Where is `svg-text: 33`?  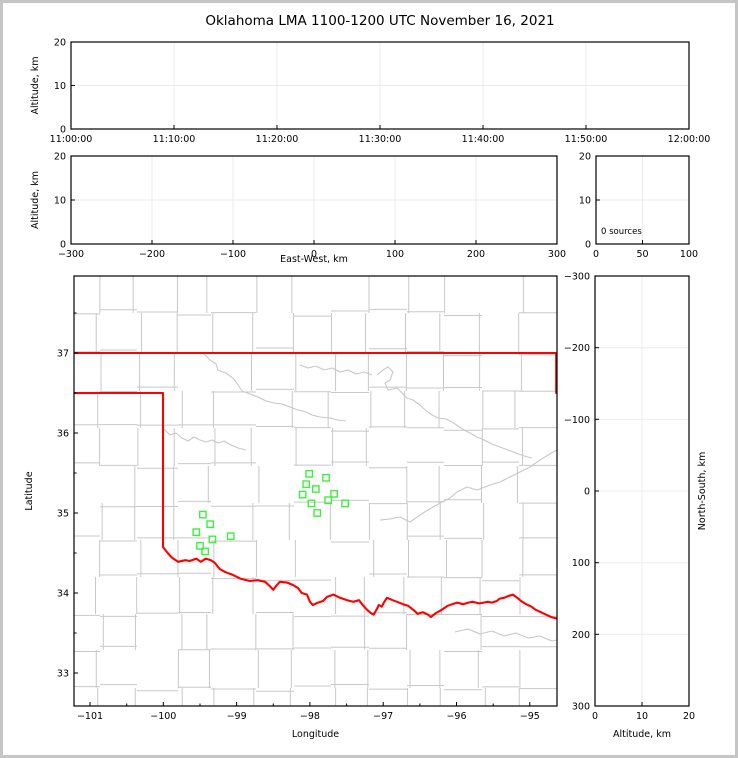 svg-text: 33 is located at coordinates (63, 674).